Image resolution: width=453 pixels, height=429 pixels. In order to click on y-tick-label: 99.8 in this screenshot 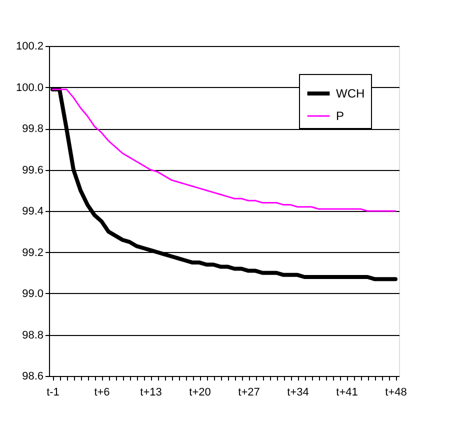, I will do `click(33, 129)`.